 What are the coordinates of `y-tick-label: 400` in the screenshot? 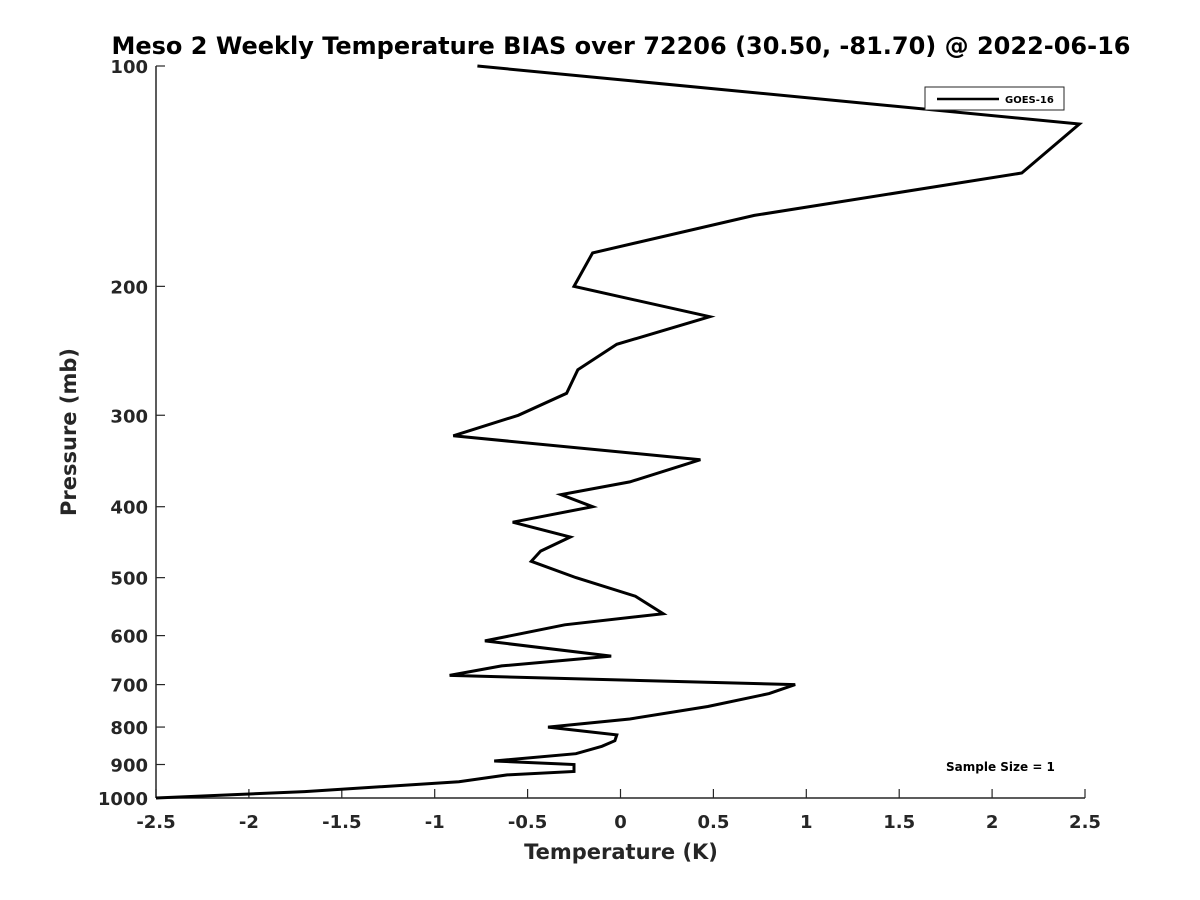 It's located at (129, 508).